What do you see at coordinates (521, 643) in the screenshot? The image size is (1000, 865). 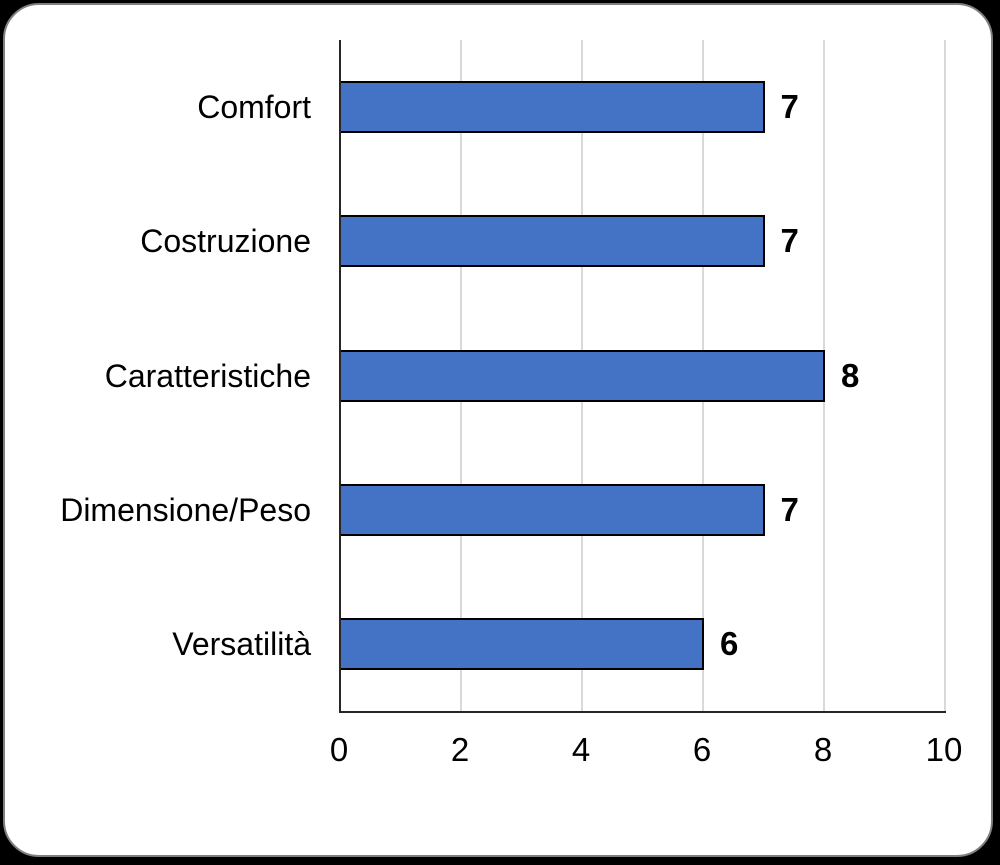 I see `bar-versatilita` at bounding box center [521, 643].